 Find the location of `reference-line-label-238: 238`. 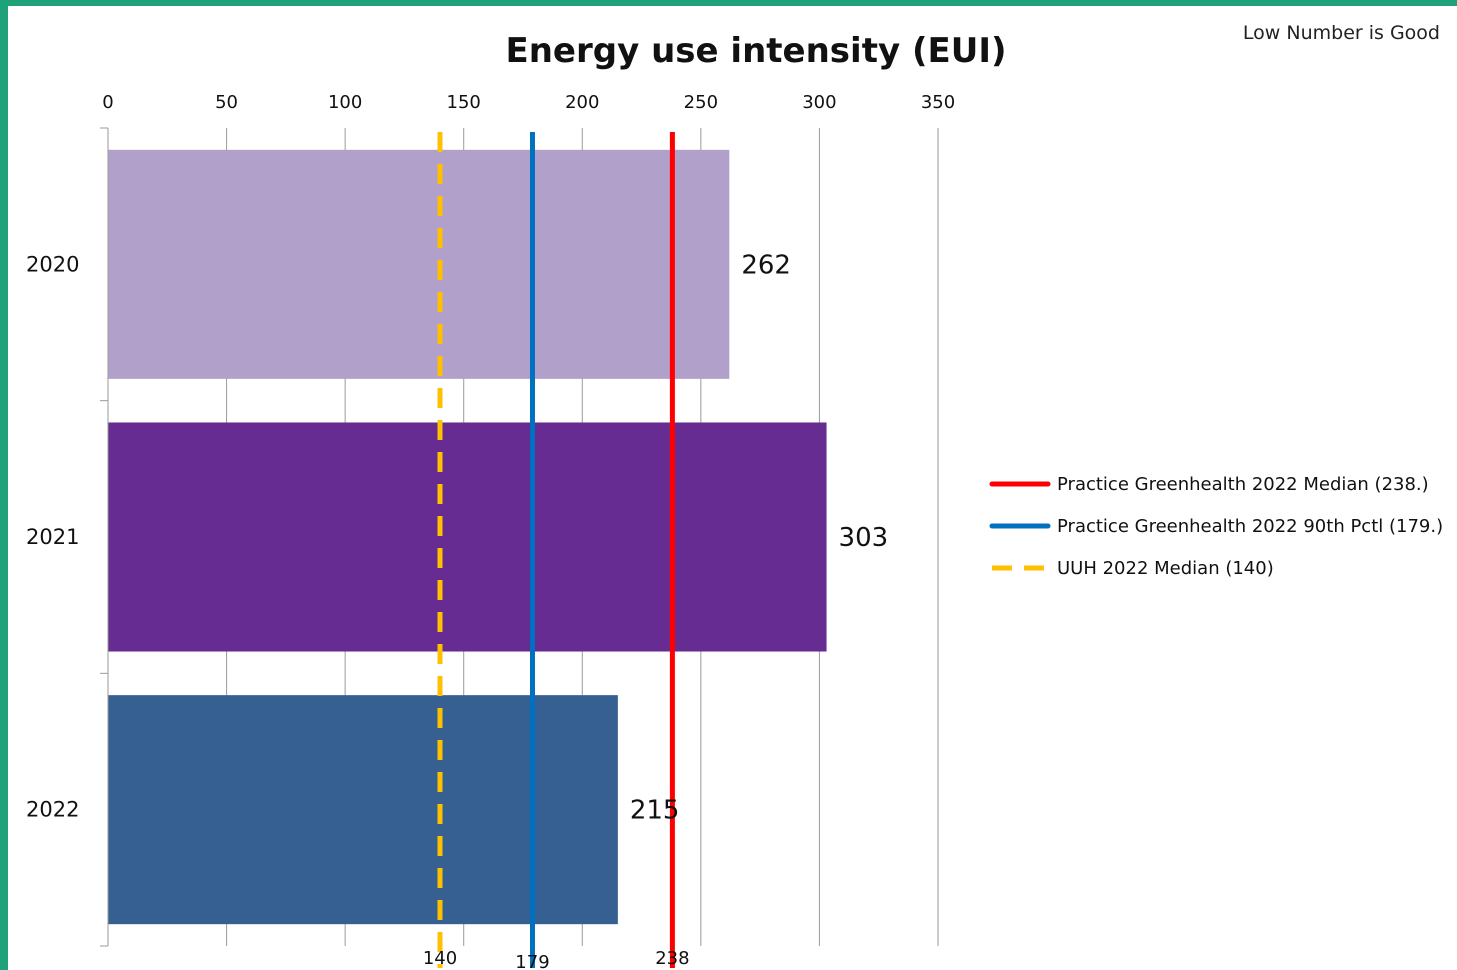

reference-line-label-238: 238 is located at coordinates (672, 958).